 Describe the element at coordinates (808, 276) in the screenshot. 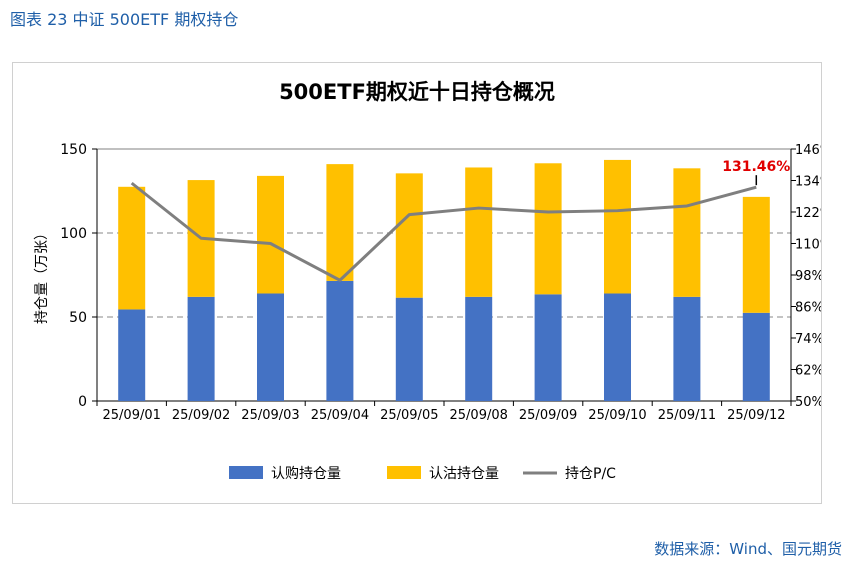

I see `right-tick-label: 98%` at that location.